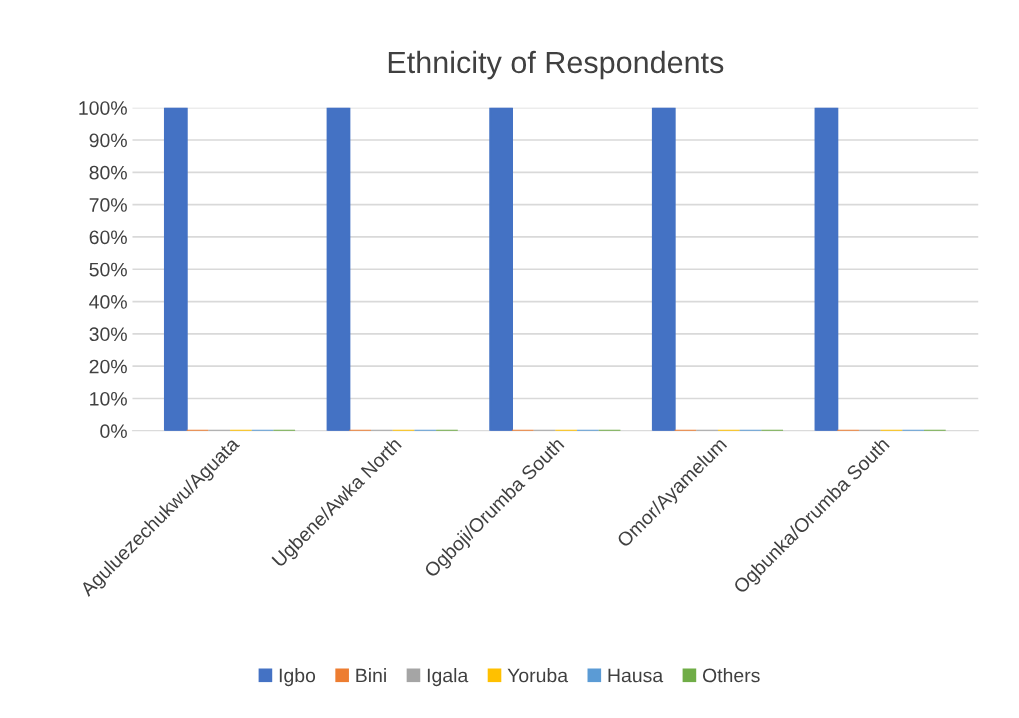 This screenshot has width=1019, height=718. What do you see at coordinates (556, 65) in the screenshot?
I see `chart-title: Ethnicity of Respondents` at bounding box center [556, 65].